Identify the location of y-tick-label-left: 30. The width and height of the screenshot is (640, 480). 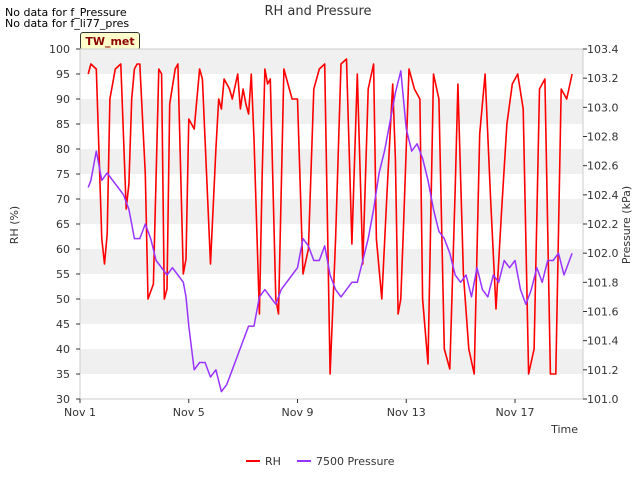
(63, 399).